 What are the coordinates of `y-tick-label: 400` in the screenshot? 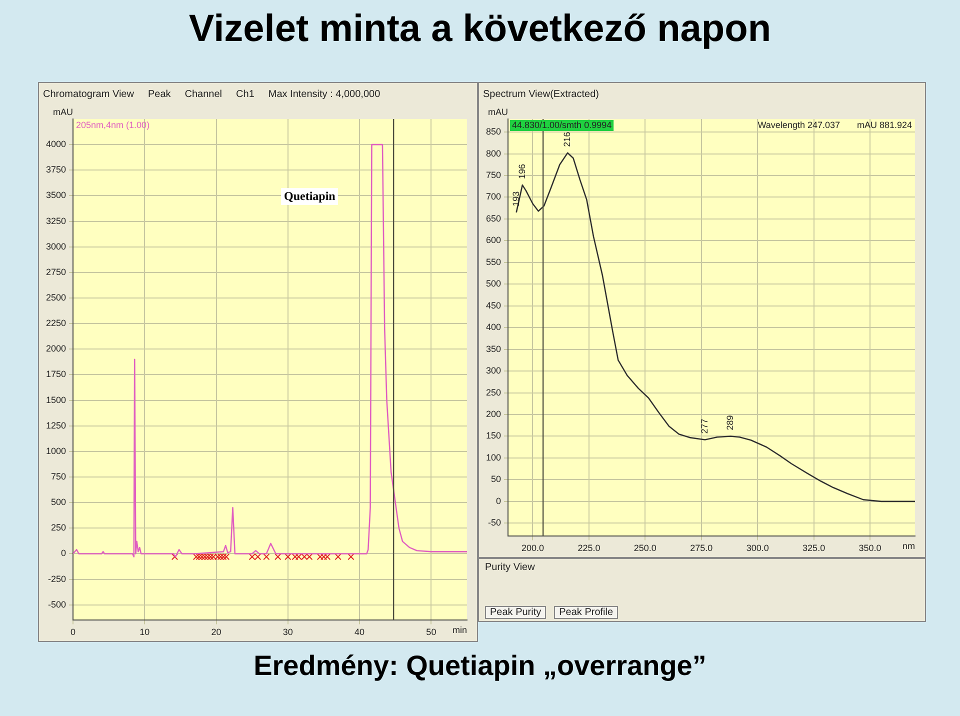 It's located at (494, 327).